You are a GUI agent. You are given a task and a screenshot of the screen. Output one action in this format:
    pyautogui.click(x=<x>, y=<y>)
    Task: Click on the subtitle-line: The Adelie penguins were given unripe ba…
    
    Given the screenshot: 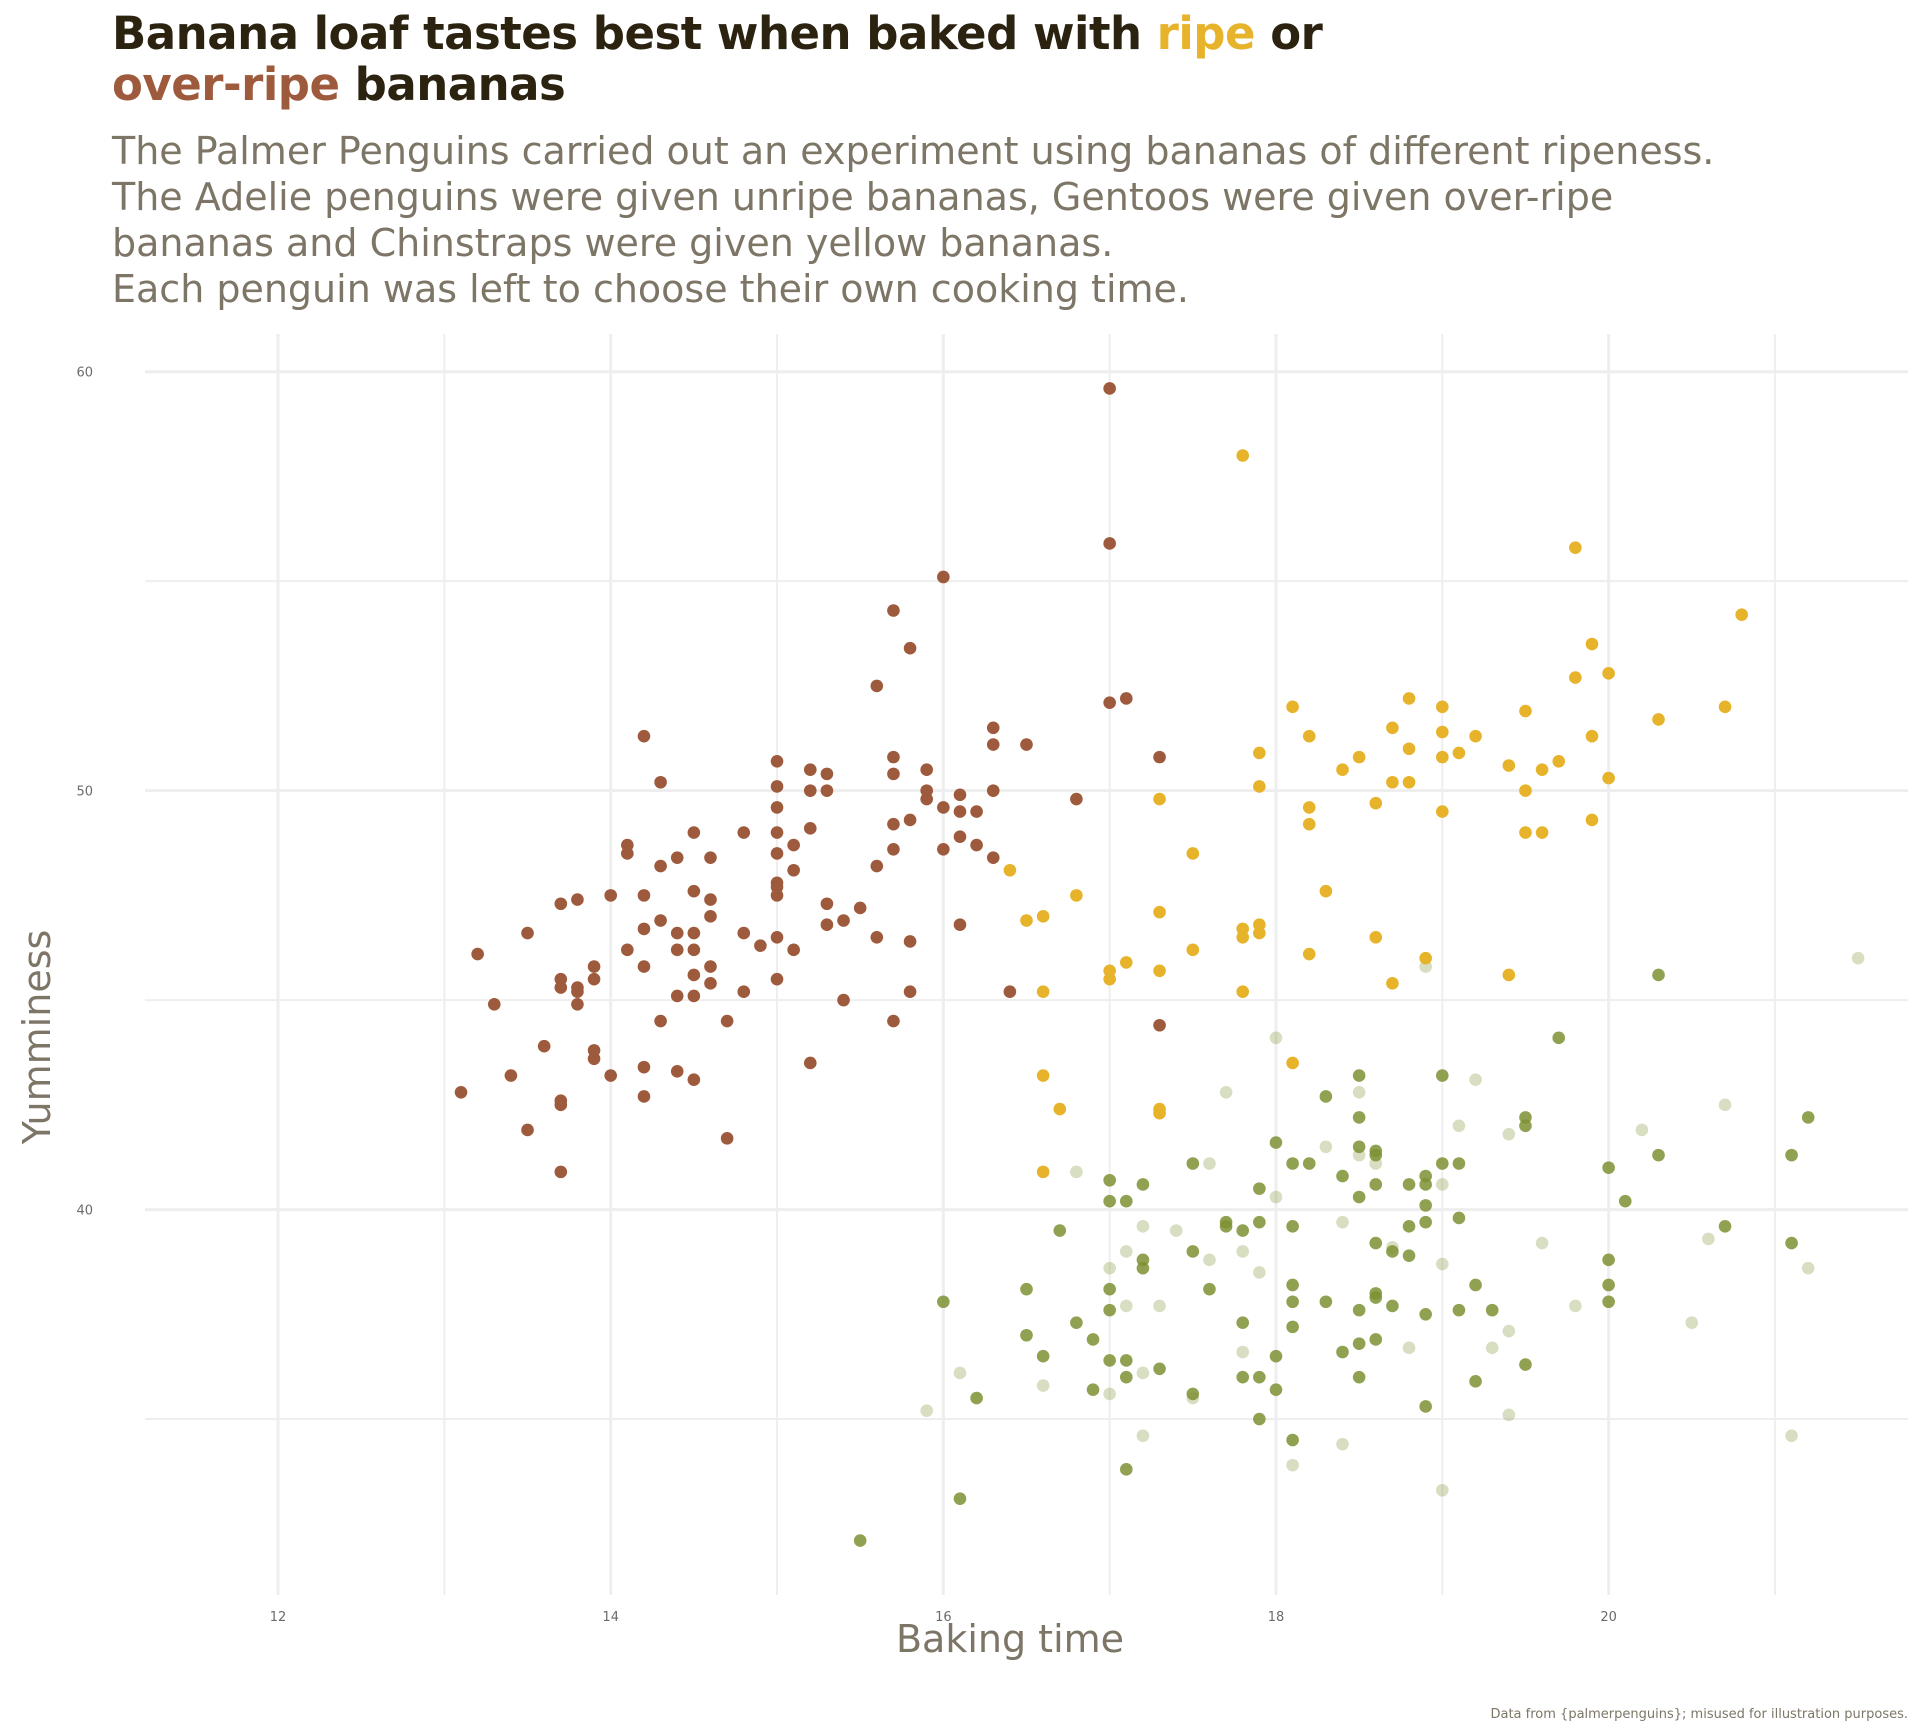 What is the action you would take?
    pyautogui.click(x=863, y=197)
    